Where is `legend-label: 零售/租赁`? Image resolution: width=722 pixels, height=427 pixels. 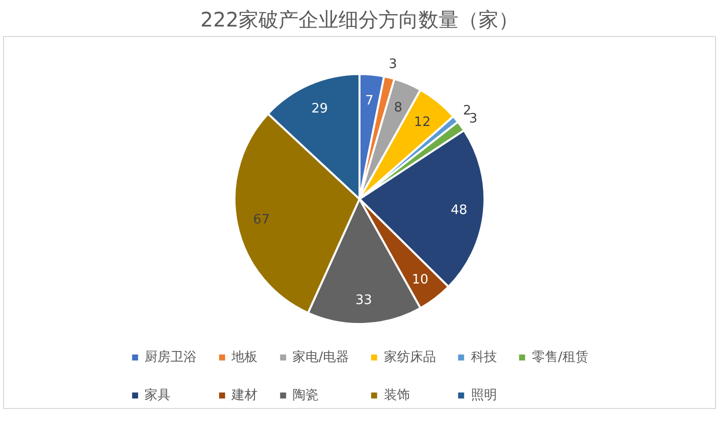
legend-label: 零售/租赁 is located at coordinates (560, 357).